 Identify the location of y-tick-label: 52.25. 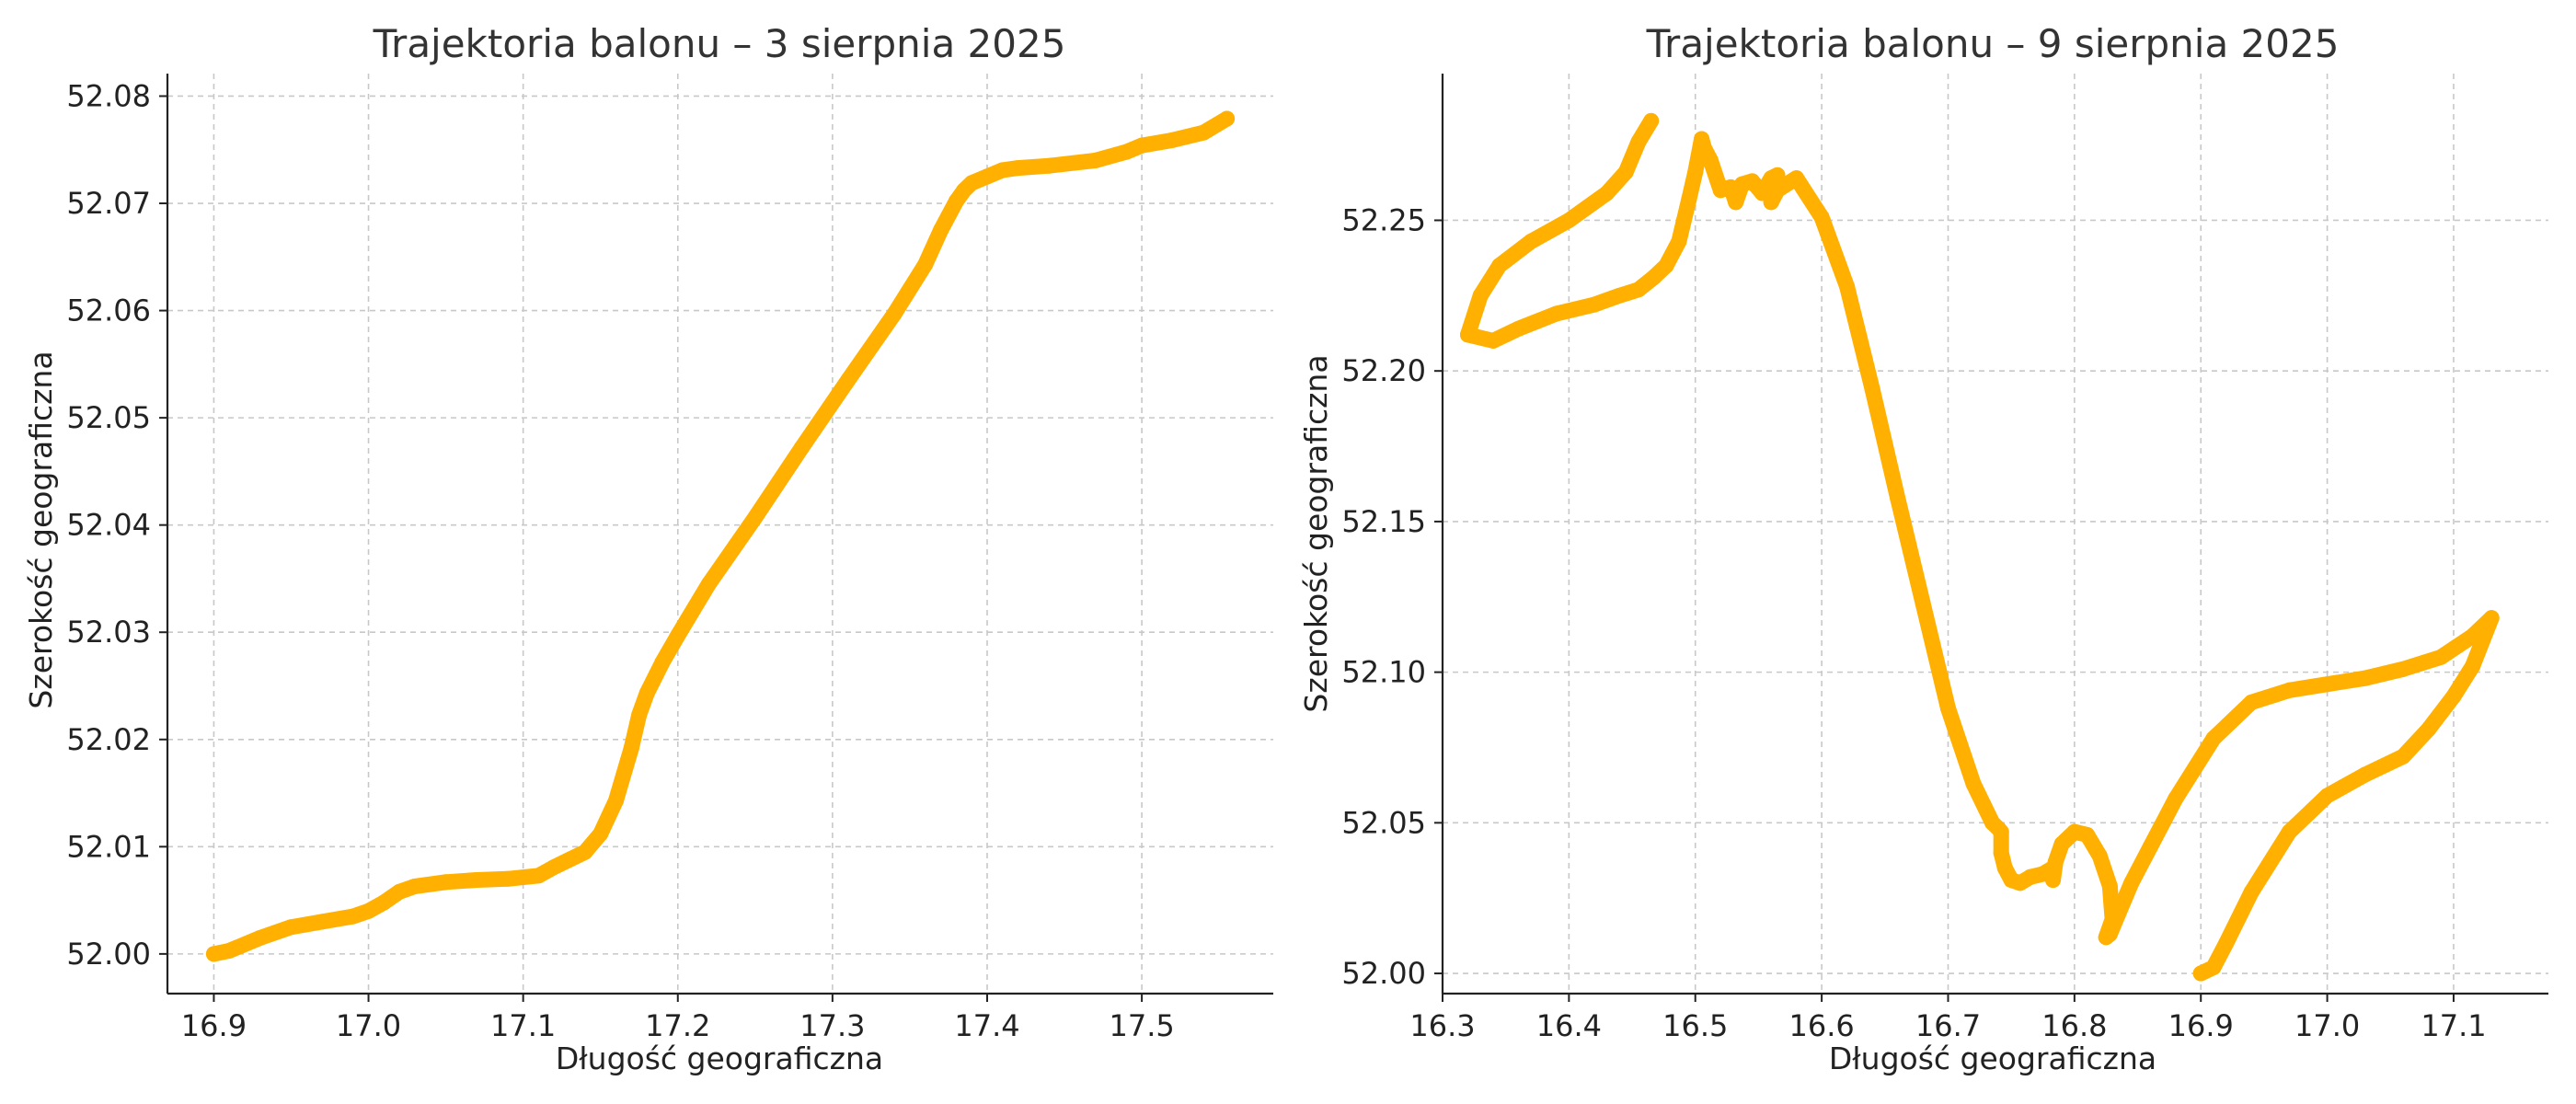
(1383, 219).